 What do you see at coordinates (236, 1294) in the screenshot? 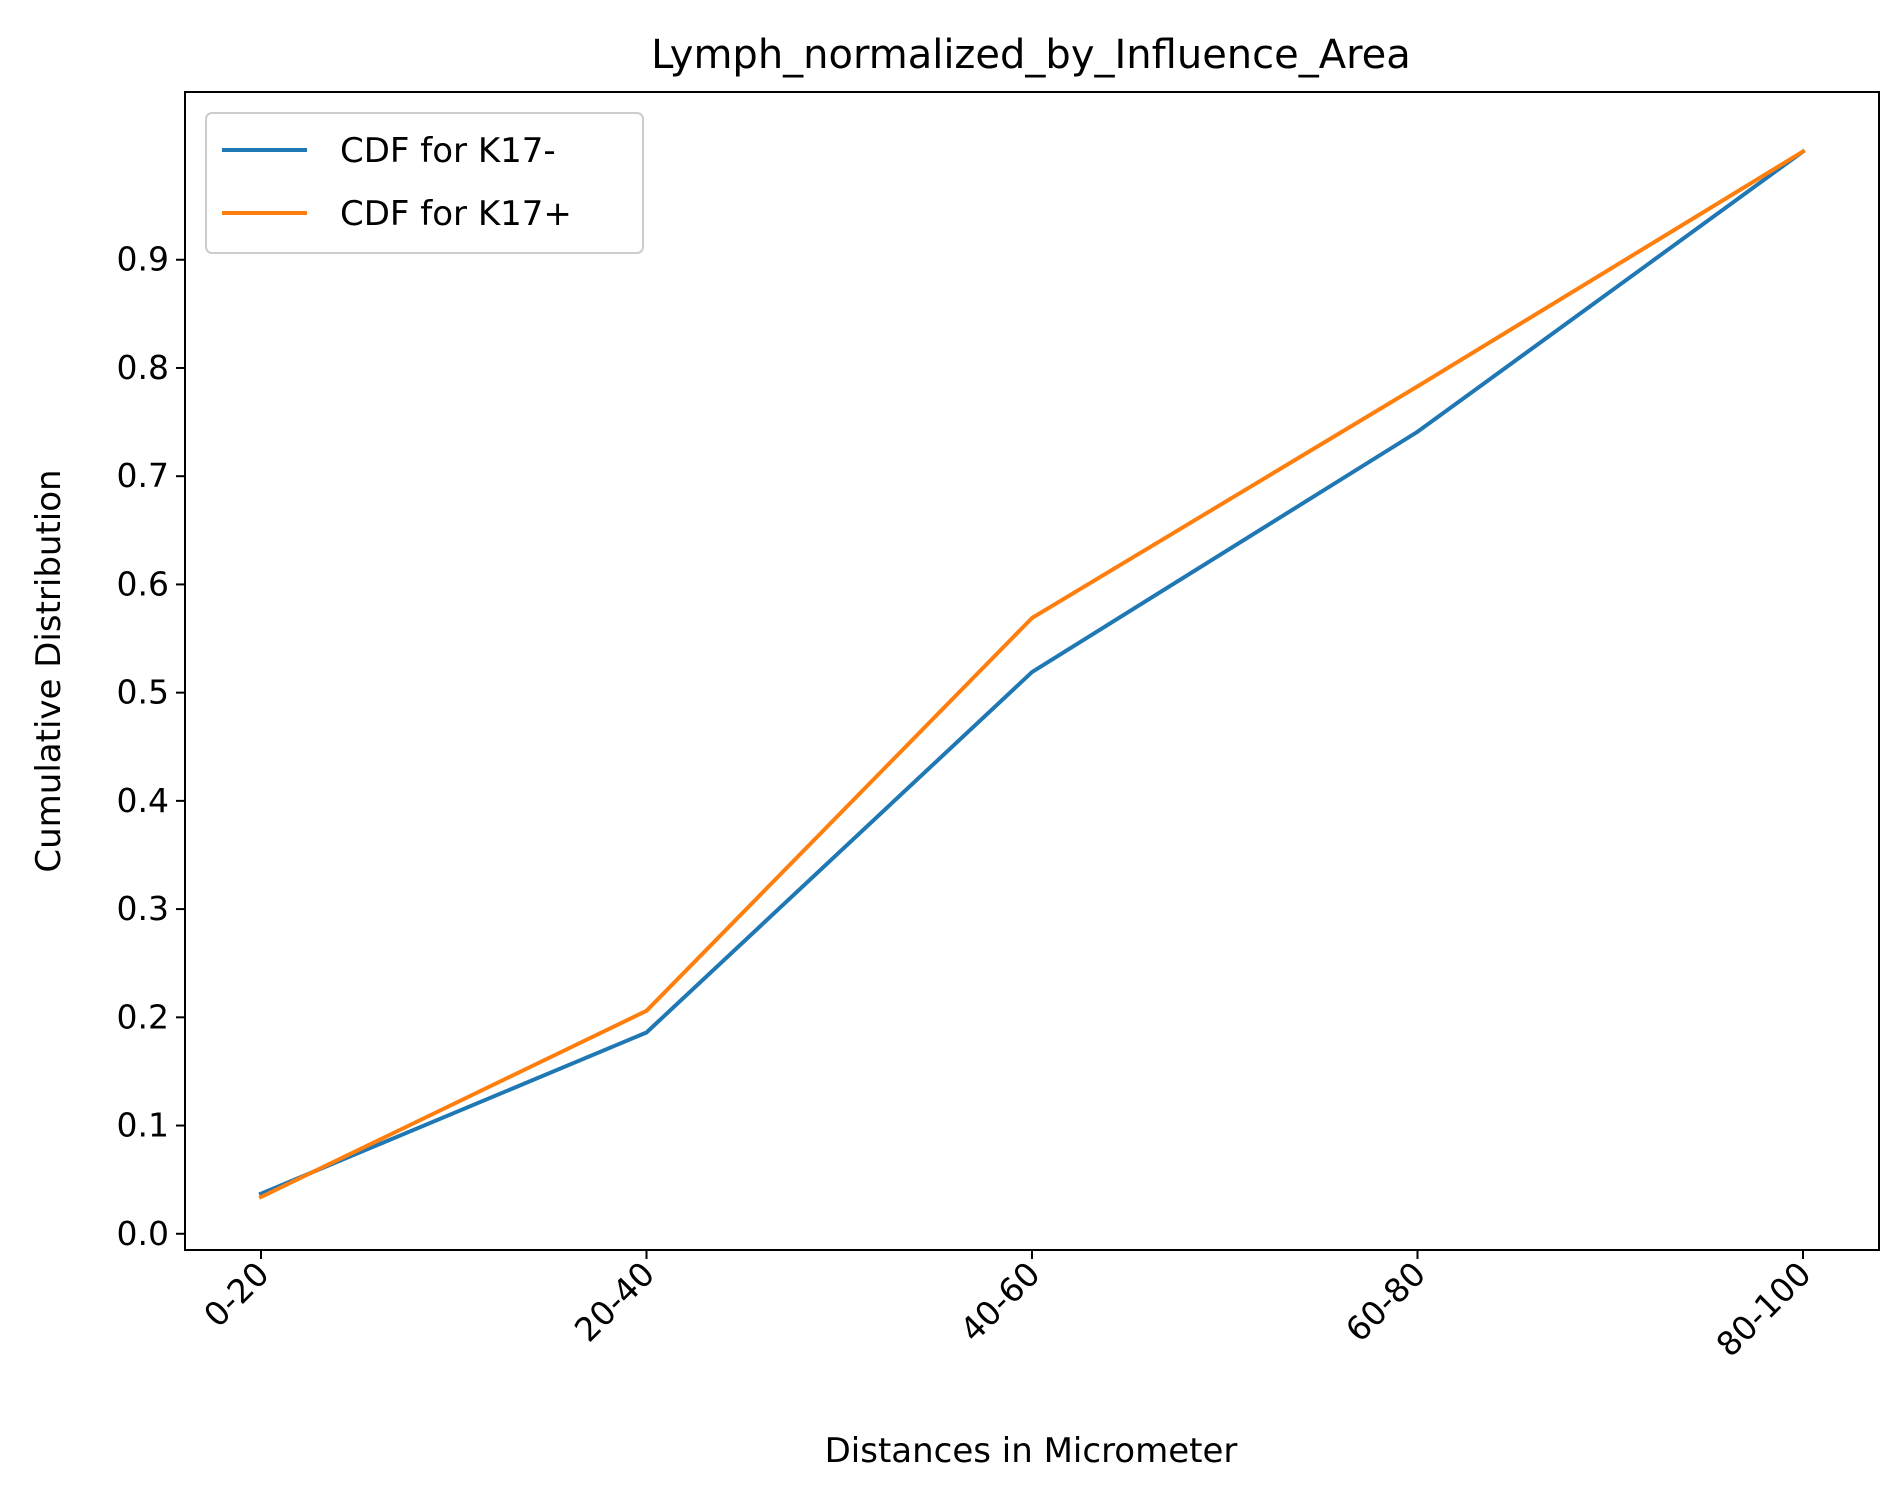
I see `x-tick-label: 0-20` at bounding box center [236, 1294].